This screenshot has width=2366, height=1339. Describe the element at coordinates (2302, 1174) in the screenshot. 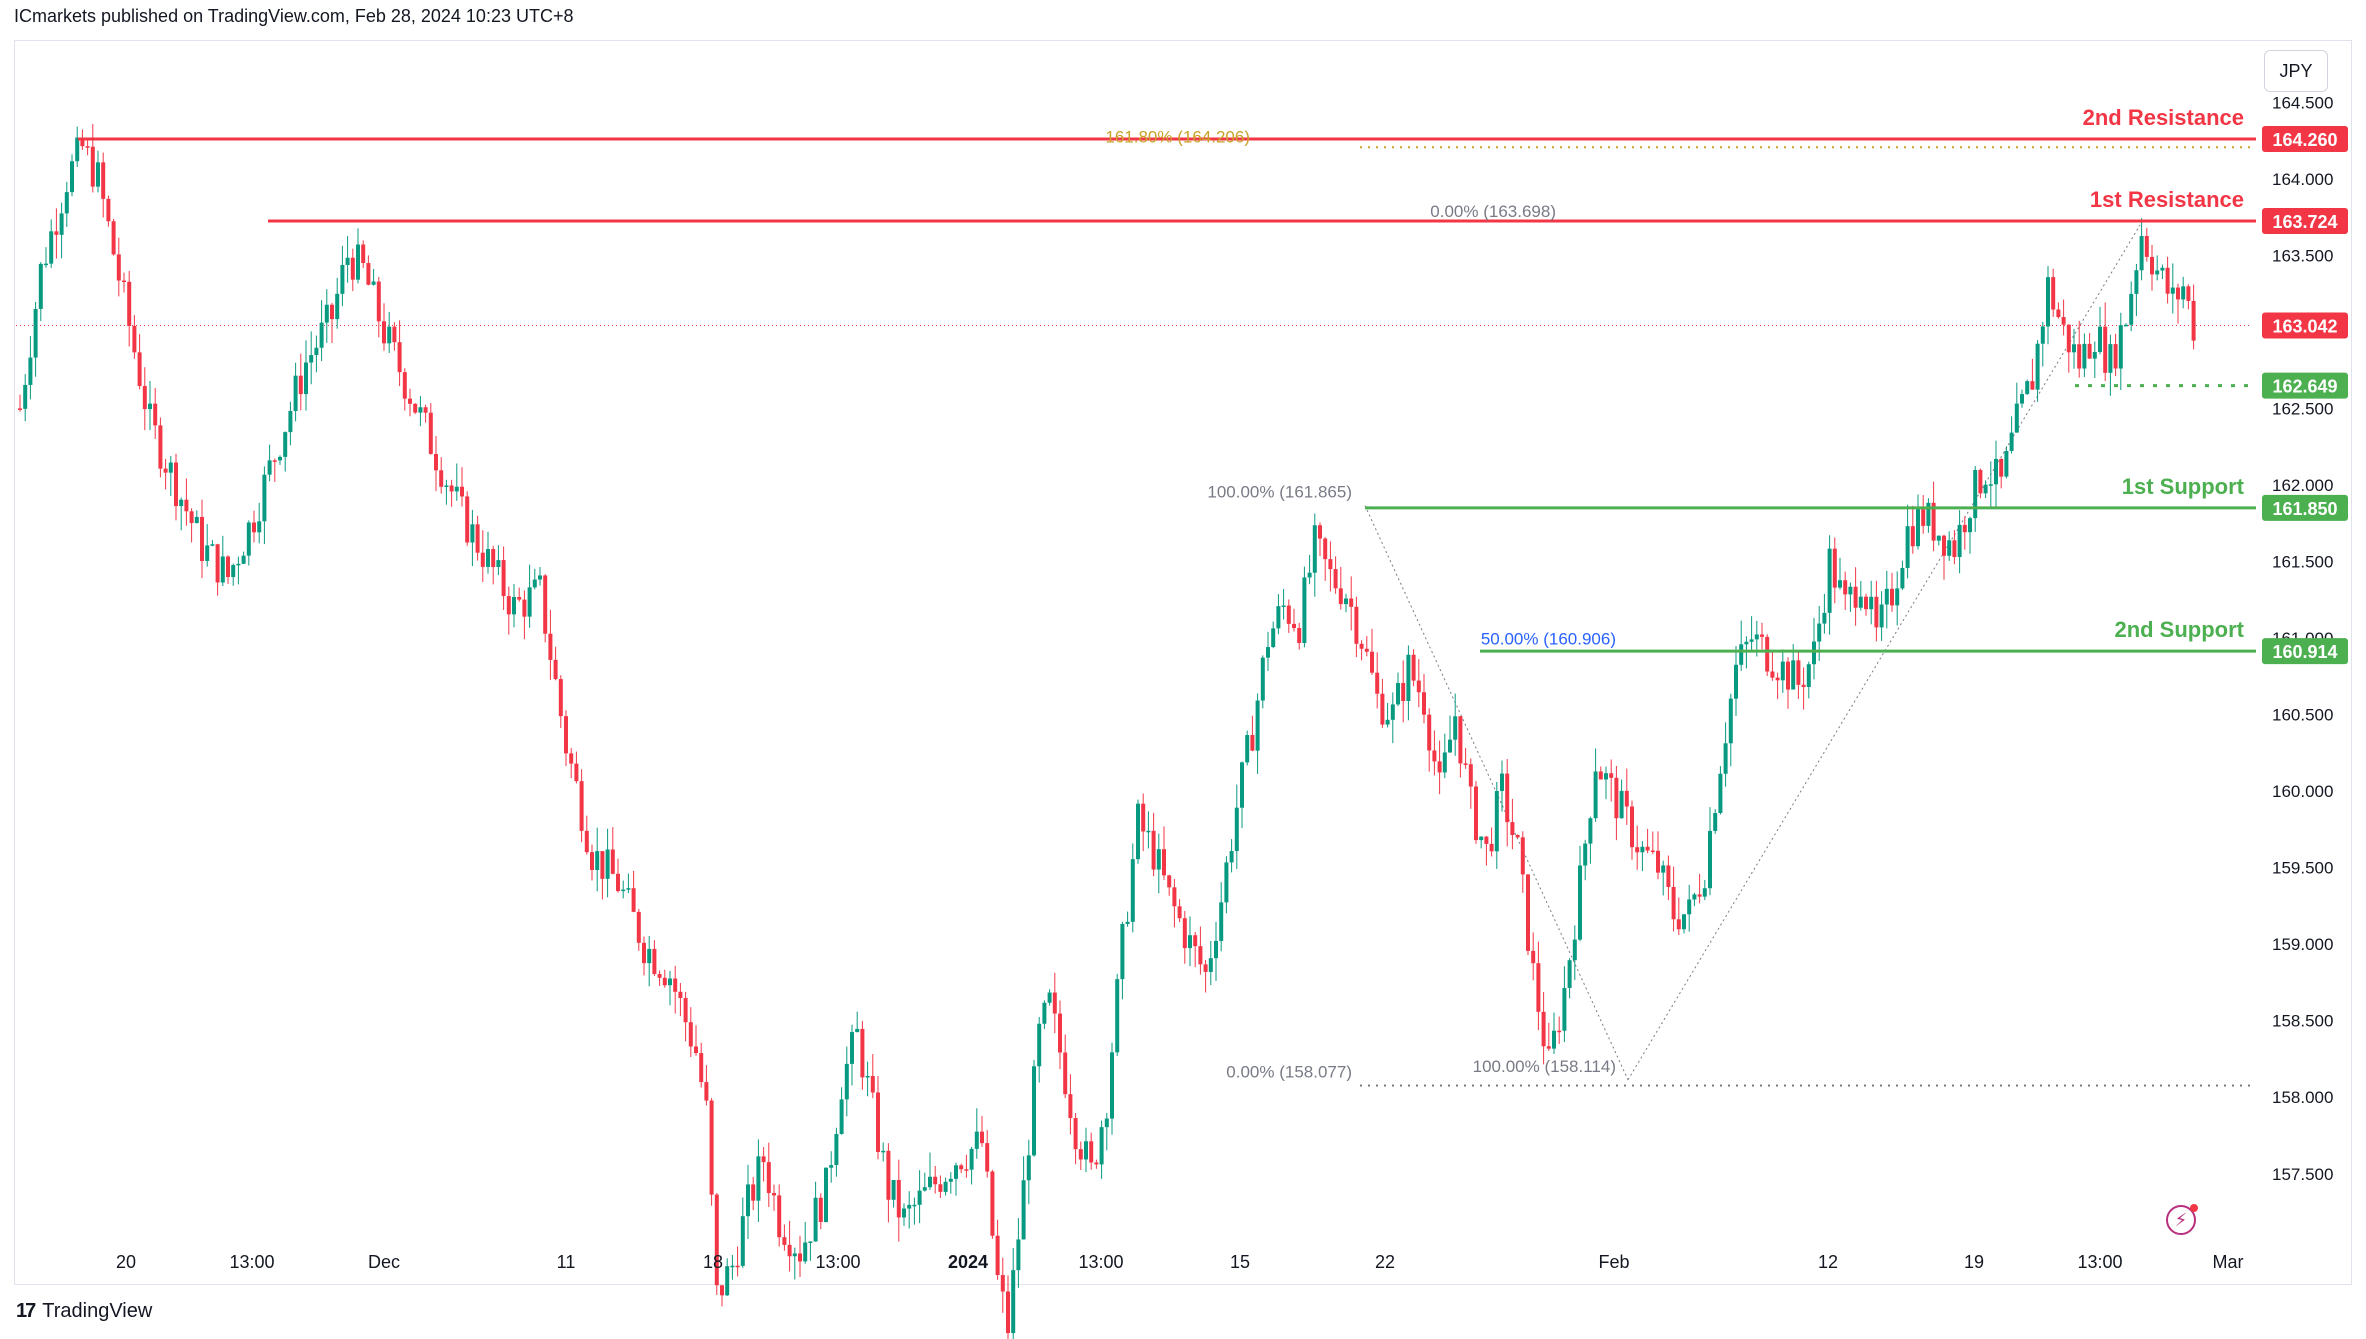

I see `y-tick-label: 157.500` at that location.